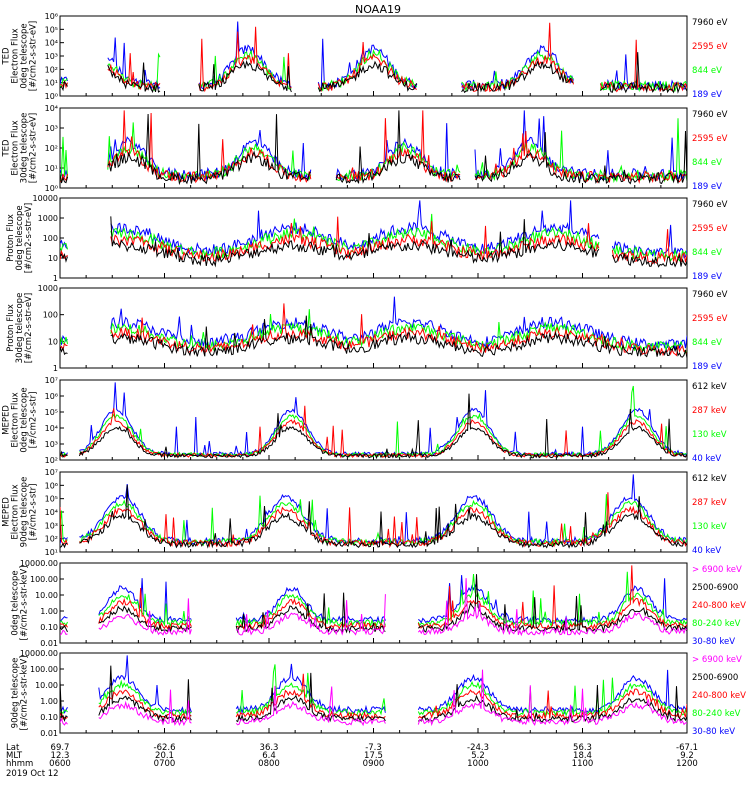  Describe the element at coordinates (53, 341) in the screenshot. I see `y-tick-label: 10` at that location.